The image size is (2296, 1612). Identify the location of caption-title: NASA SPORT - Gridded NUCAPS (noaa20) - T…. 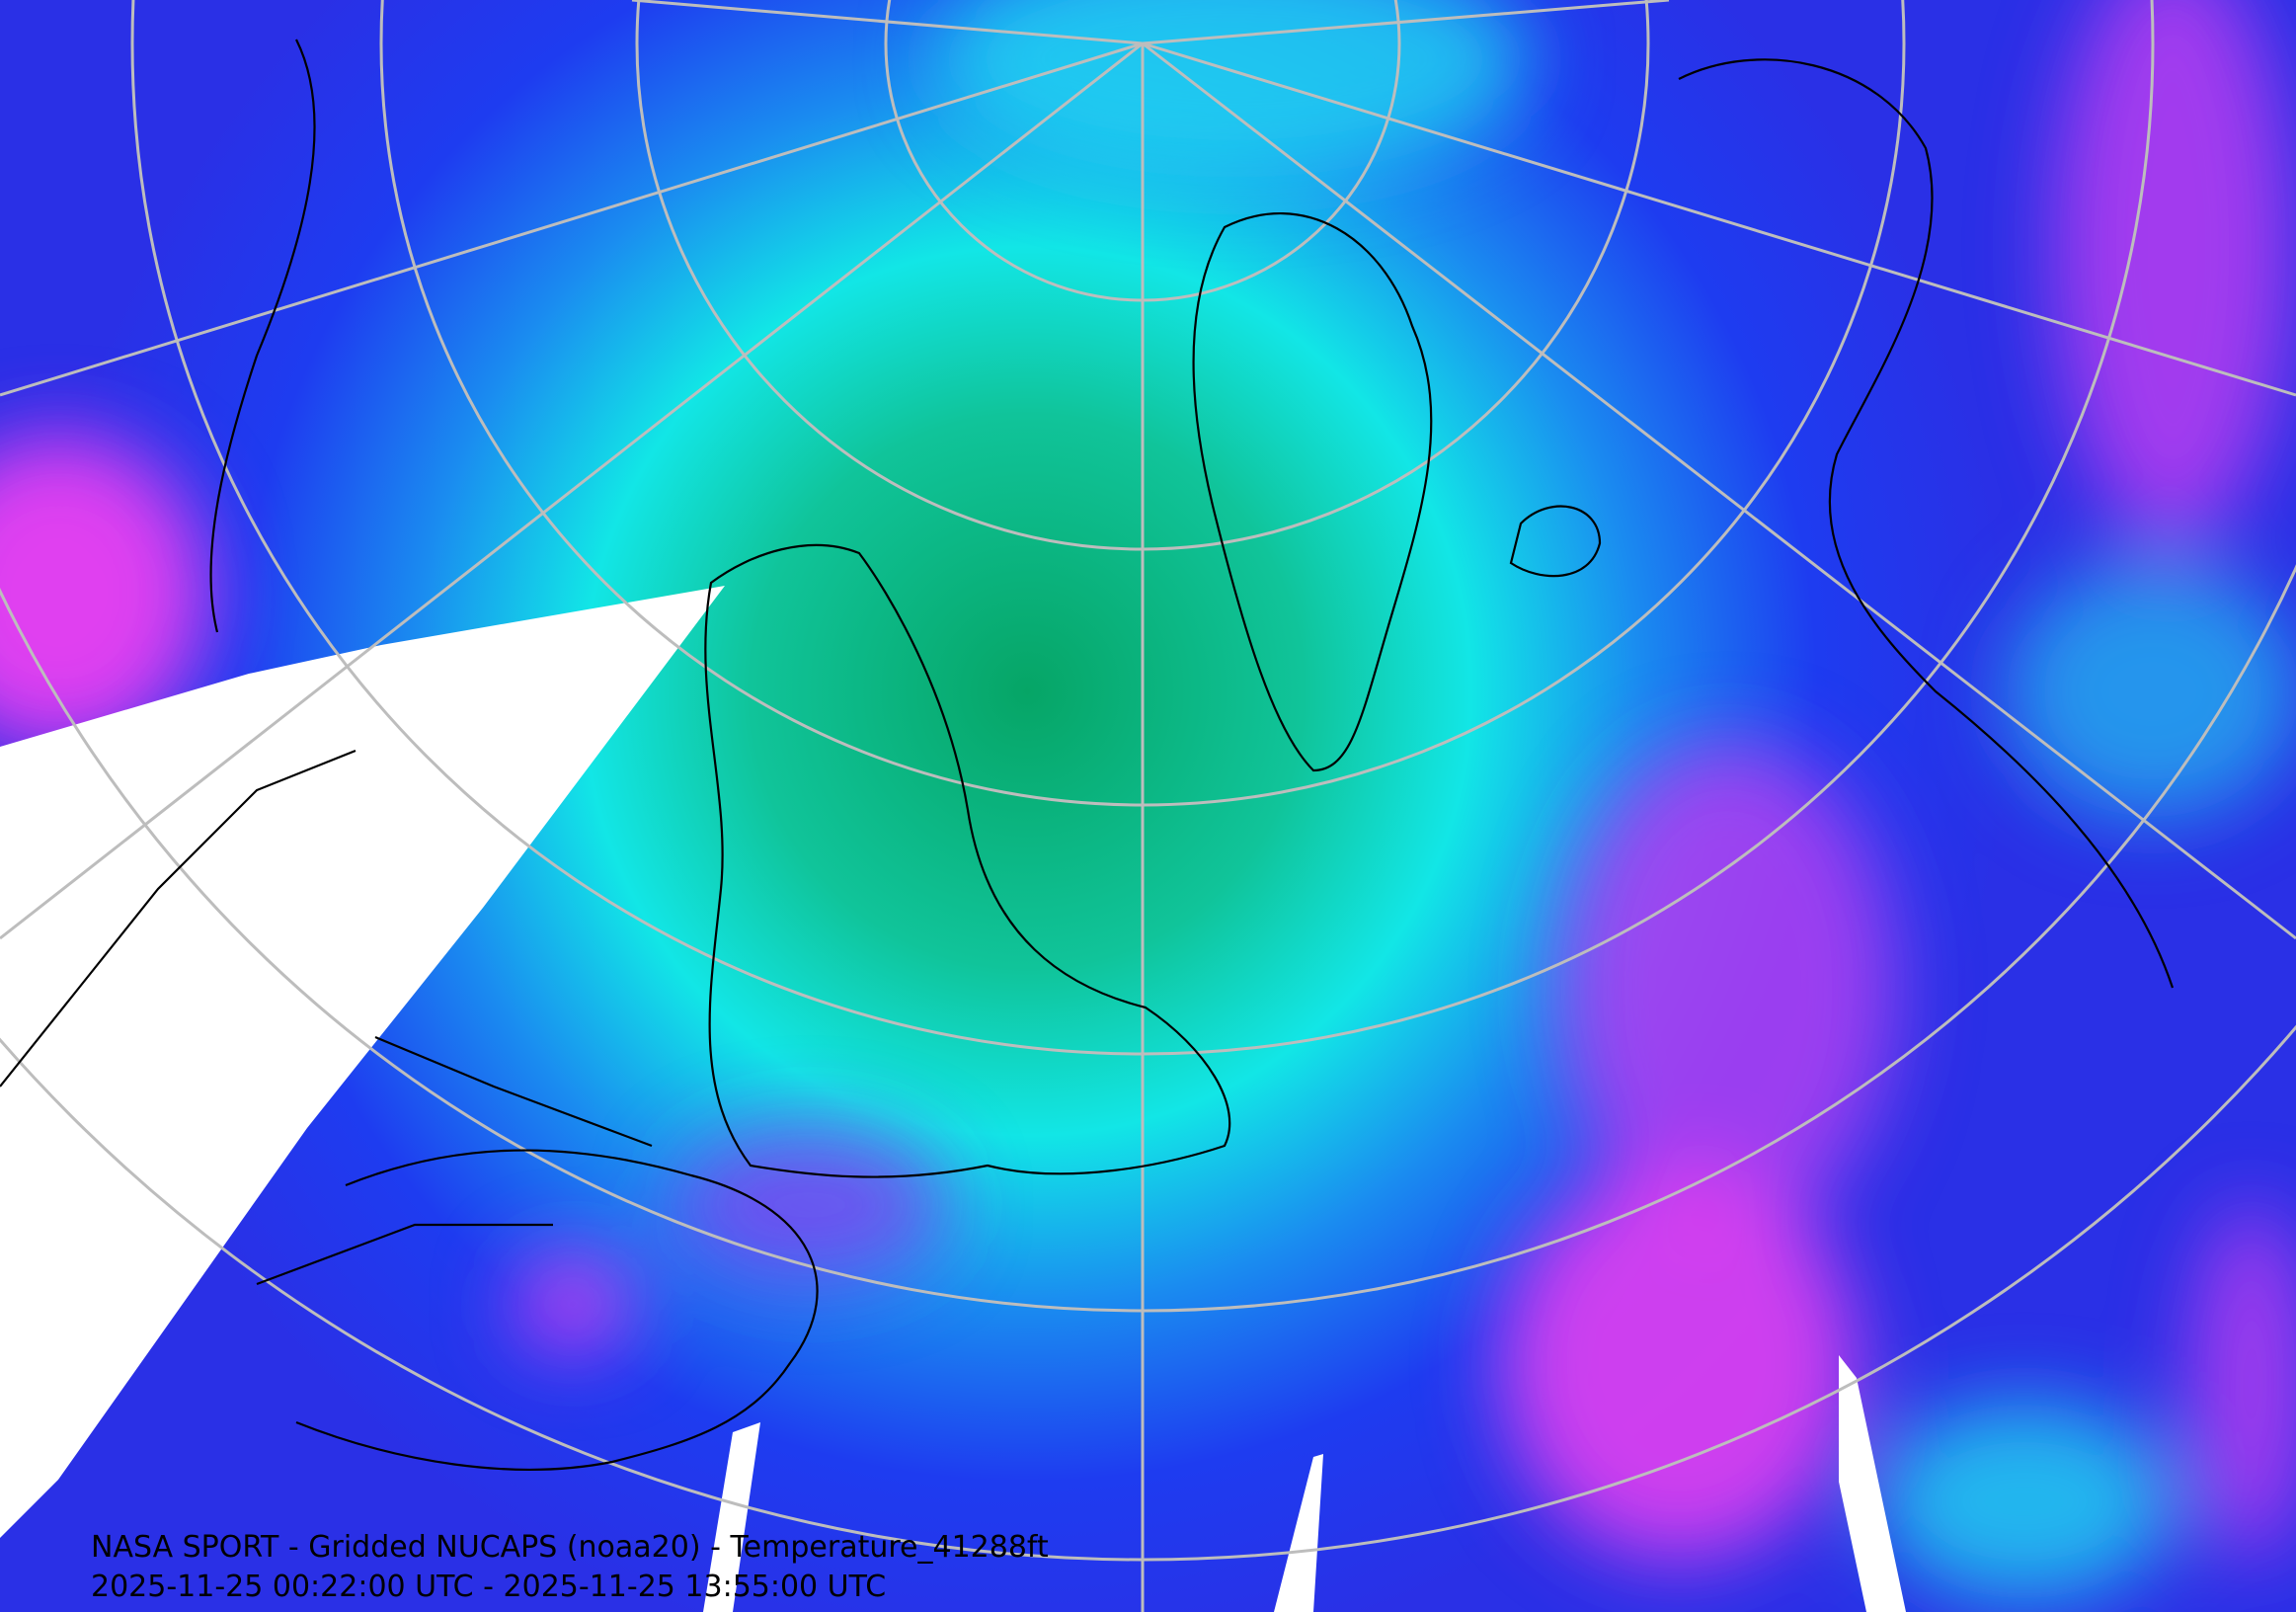
(570, 1547).